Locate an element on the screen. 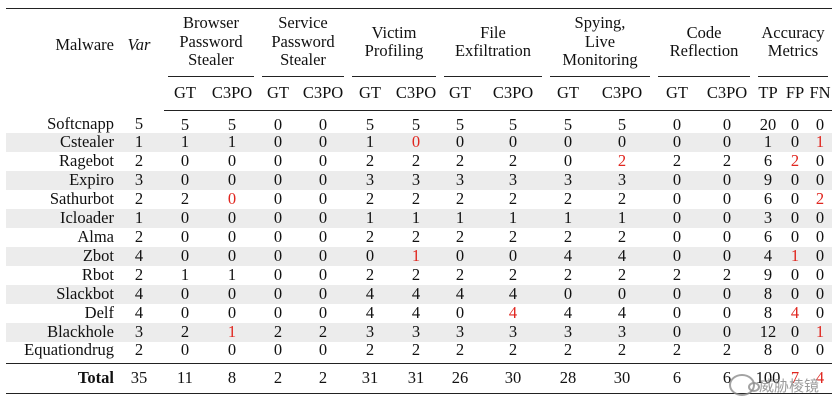  group-header-file-exfiltration: File Exfiltration is located at coordinates (493, 42).